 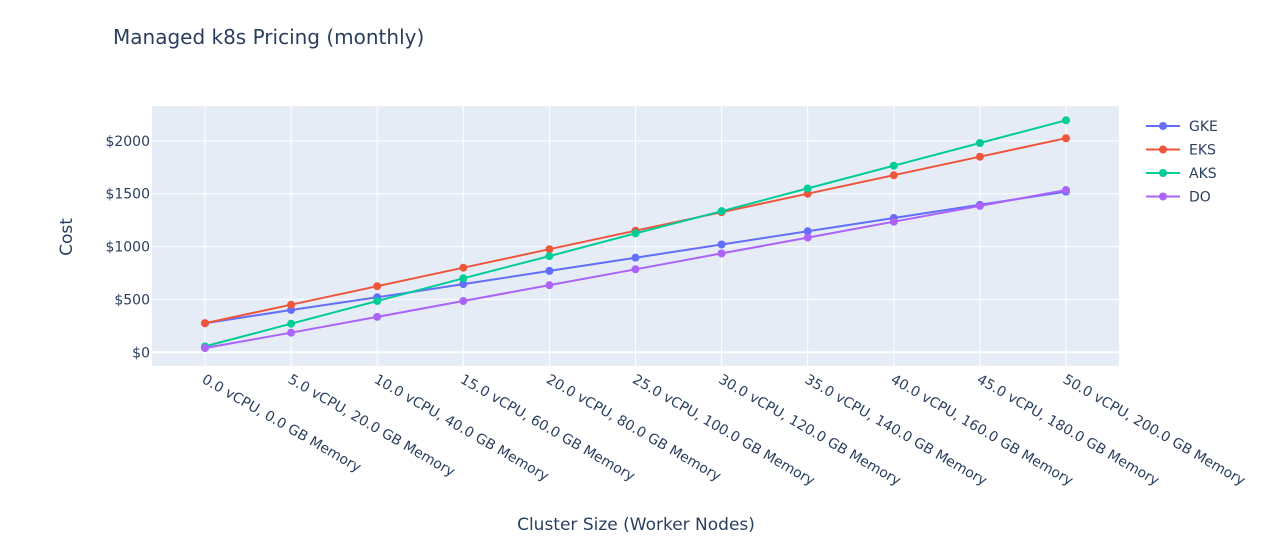 What do you see at coordinates (1181, 151) in the screenshot?
I see `legend-item-eks: EKS` at bounding box center [1181, 151].